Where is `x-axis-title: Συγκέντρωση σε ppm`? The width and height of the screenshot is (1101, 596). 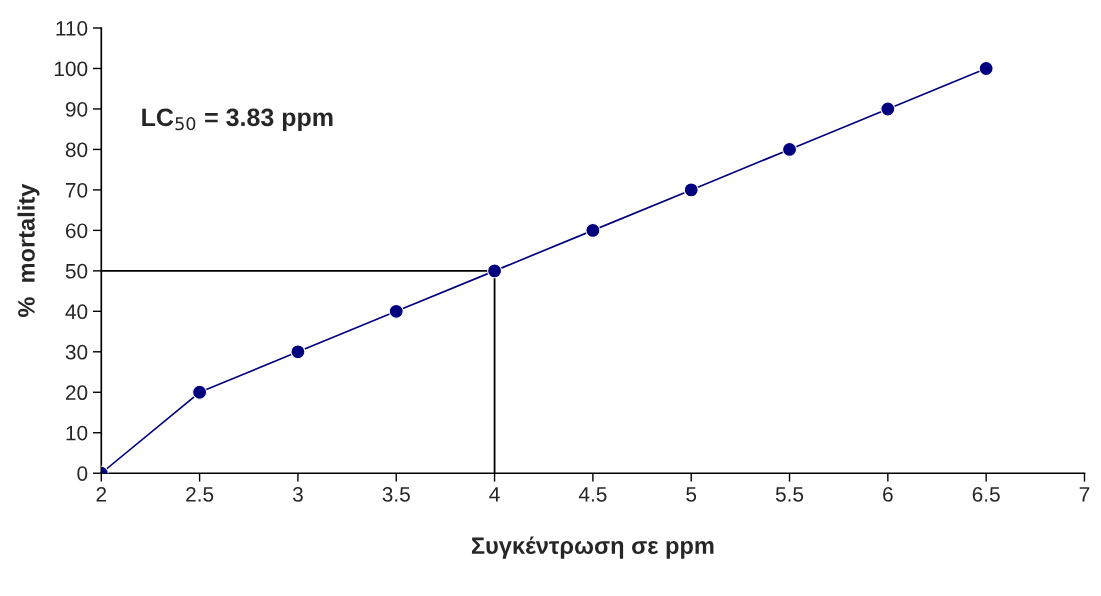
x-axis-title: Συγκέντρωση σε ppm is located at coordinates (592, 547).